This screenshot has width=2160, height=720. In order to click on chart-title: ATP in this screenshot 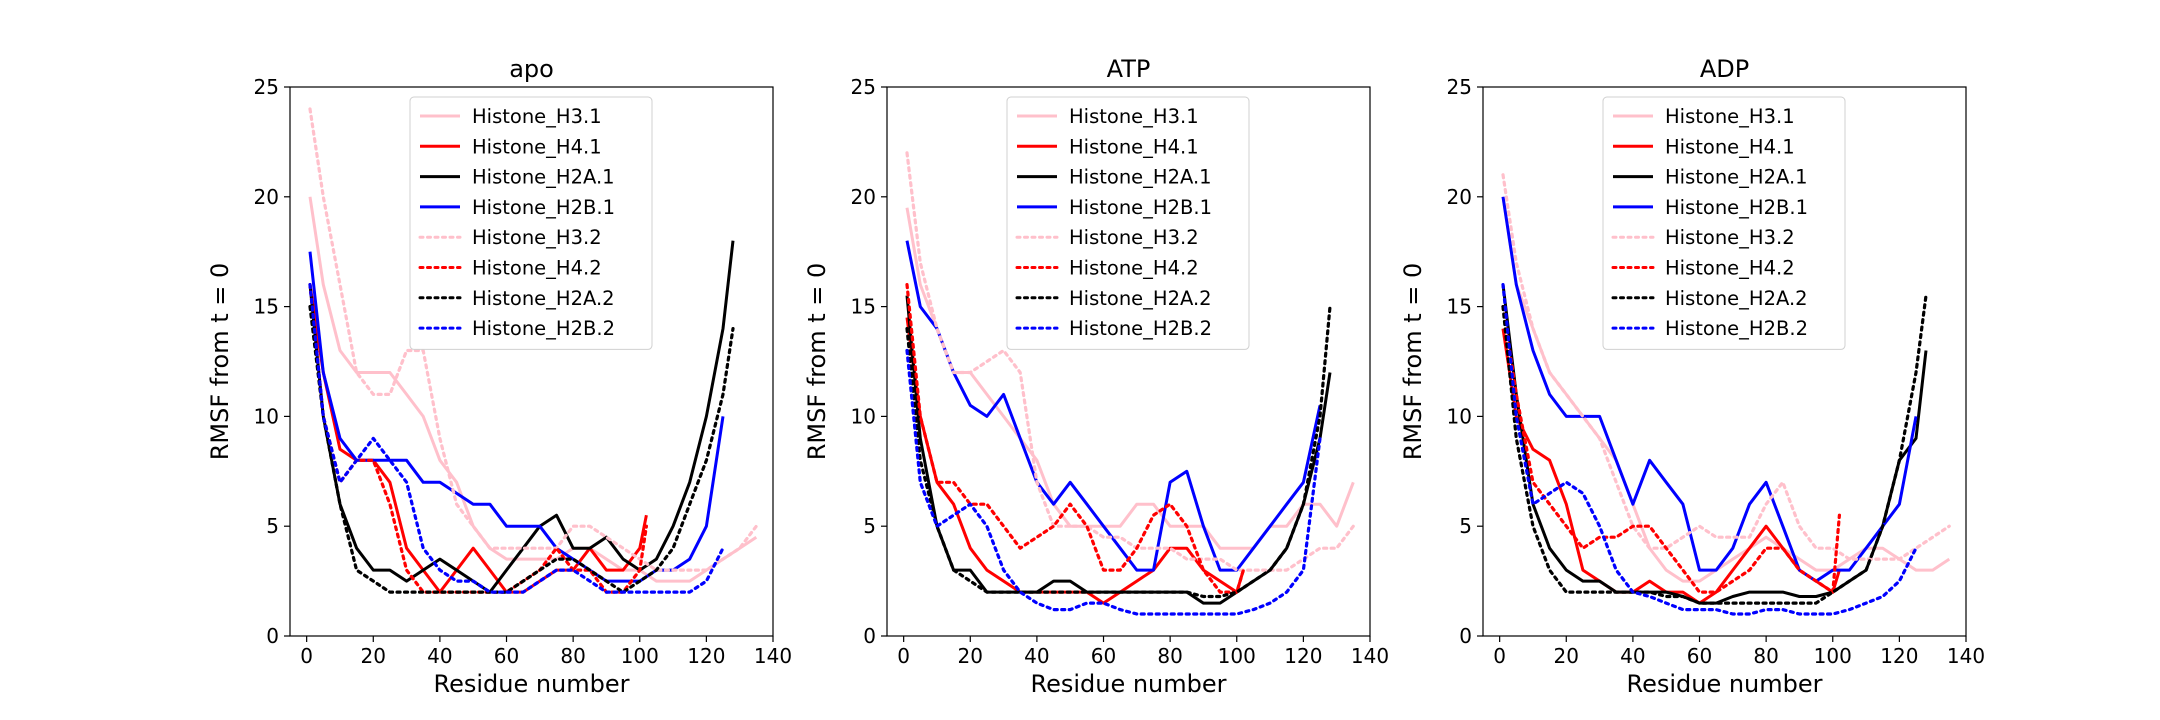, I will do `click(1129, 69)`.